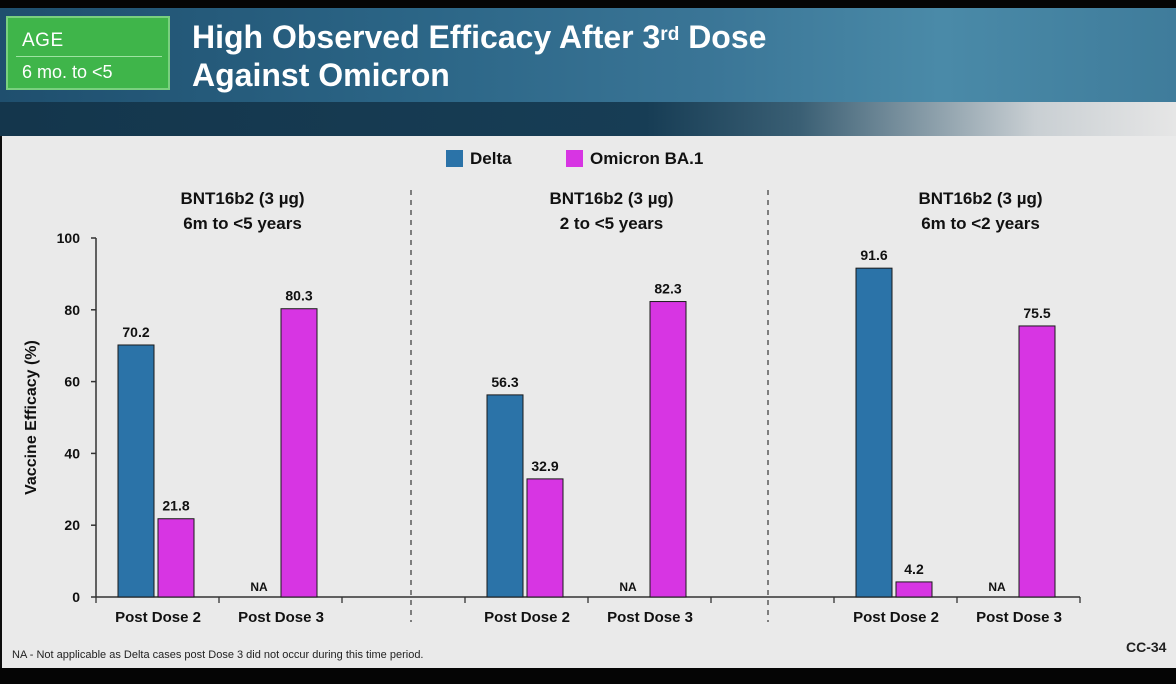 The image size is (1176, 684). What do you see at coordinates (647, 158) in the screenshot?
I see `legend-label-omicron: Omicron BA.1` at bounding box center [647, 158].